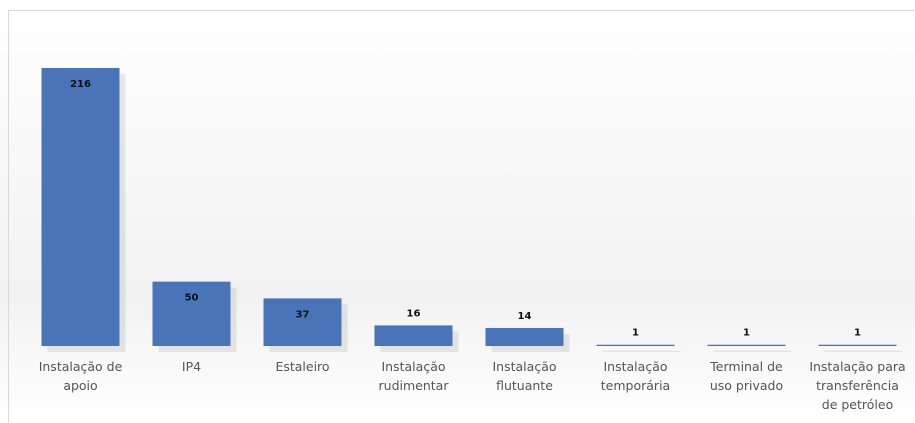 Image resolution: width=915 pixels, height=423 pixels. I want to click on x-tick-label: Terminal de uso privado, so click(746, 376).